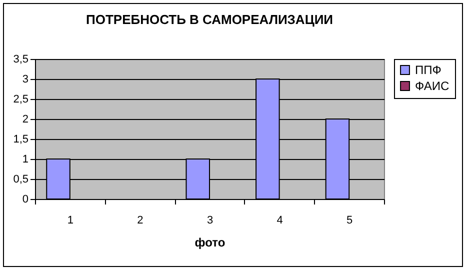 The width and height of the screenshot is (468, 272). I want to click on x-tick-label: 4, so click(279, 220).